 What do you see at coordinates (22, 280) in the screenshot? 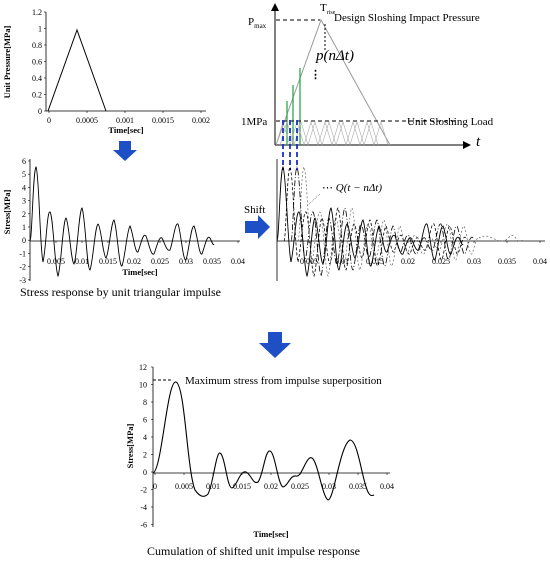
I see `tick-label: -3` at bounding box center [22, 280].